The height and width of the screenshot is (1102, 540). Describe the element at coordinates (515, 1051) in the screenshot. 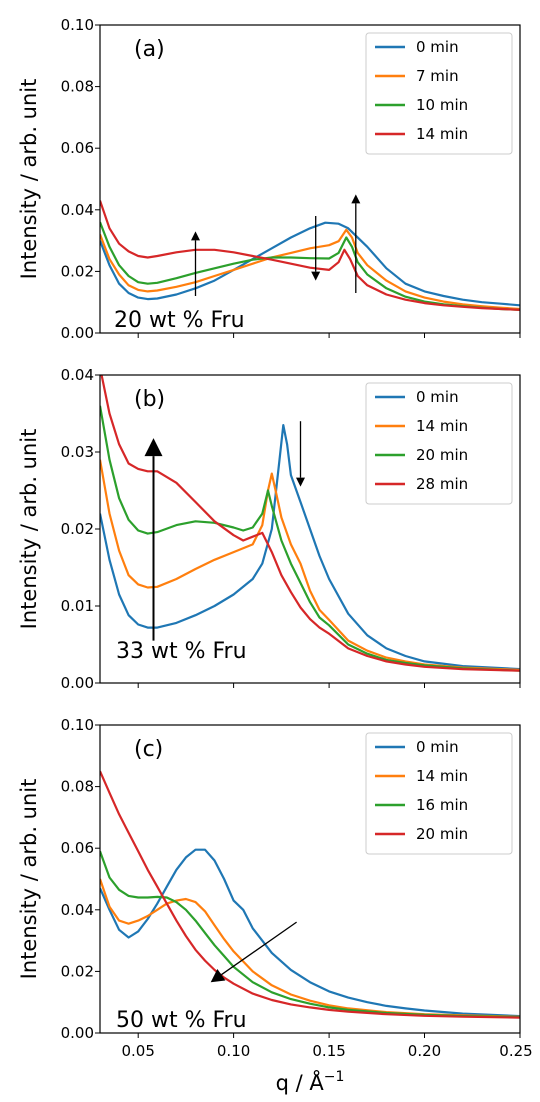

I see `x-tick-label: 0.25` at that location.